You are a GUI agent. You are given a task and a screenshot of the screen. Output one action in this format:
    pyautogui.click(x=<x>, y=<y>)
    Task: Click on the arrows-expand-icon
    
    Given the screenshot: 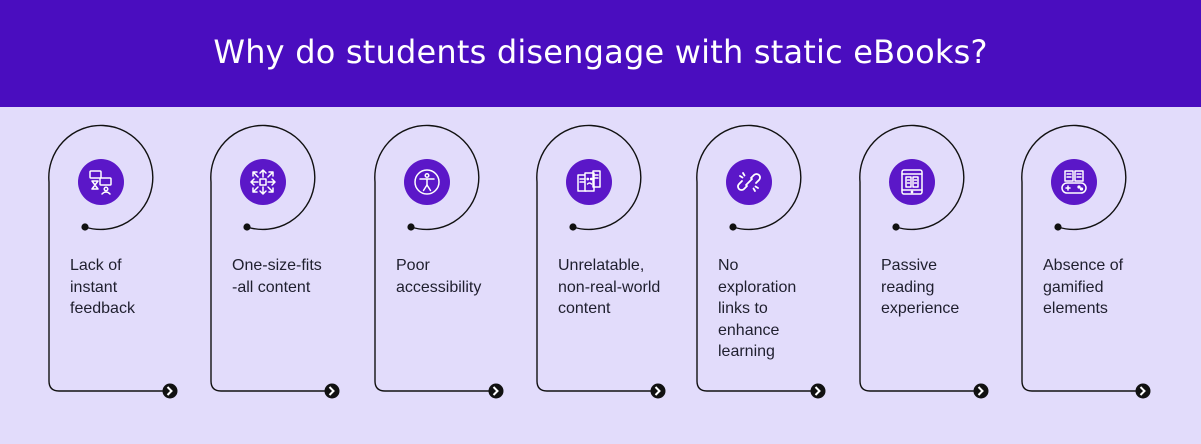 What is the action you would take?
    pyautogui.click(x=263, y=182)
    